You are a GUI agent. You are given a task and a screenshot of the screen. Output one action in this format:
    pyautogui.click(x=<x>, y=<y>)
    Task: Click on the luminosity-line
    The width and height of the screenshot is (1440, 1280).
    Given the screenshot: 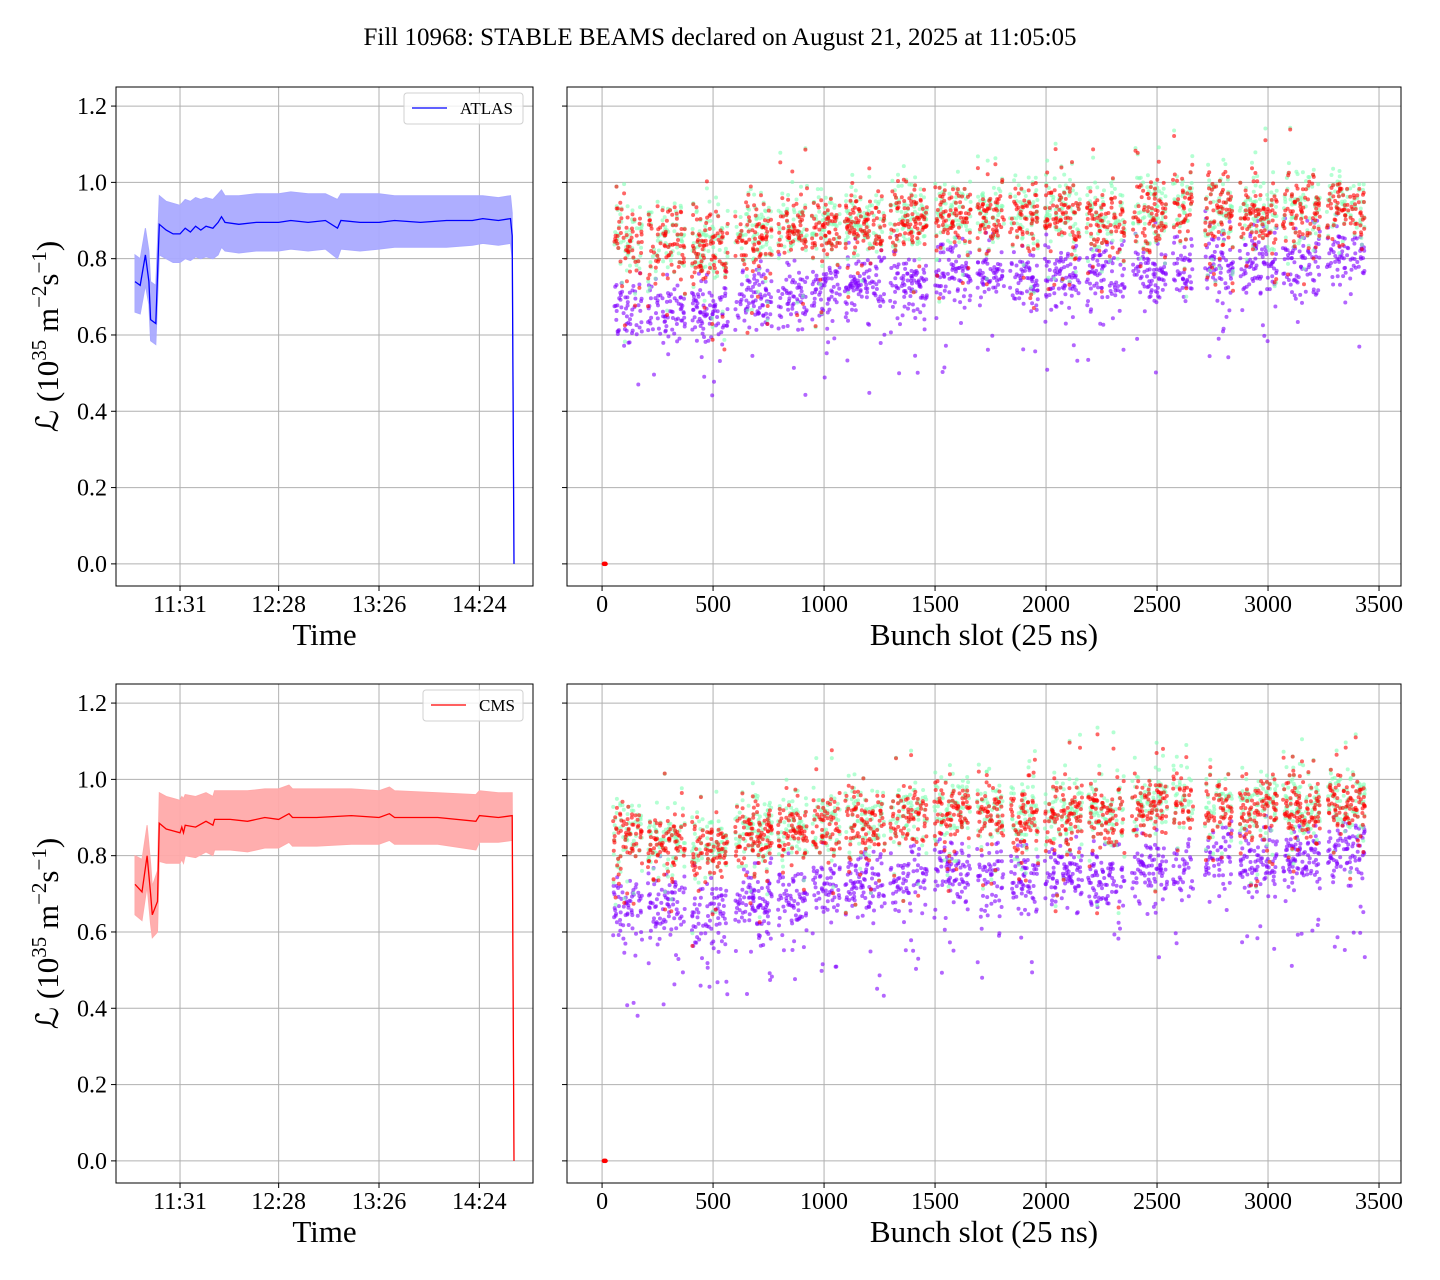 What is the action you would take?
    pyautogui.click(x=324, y=389)
    